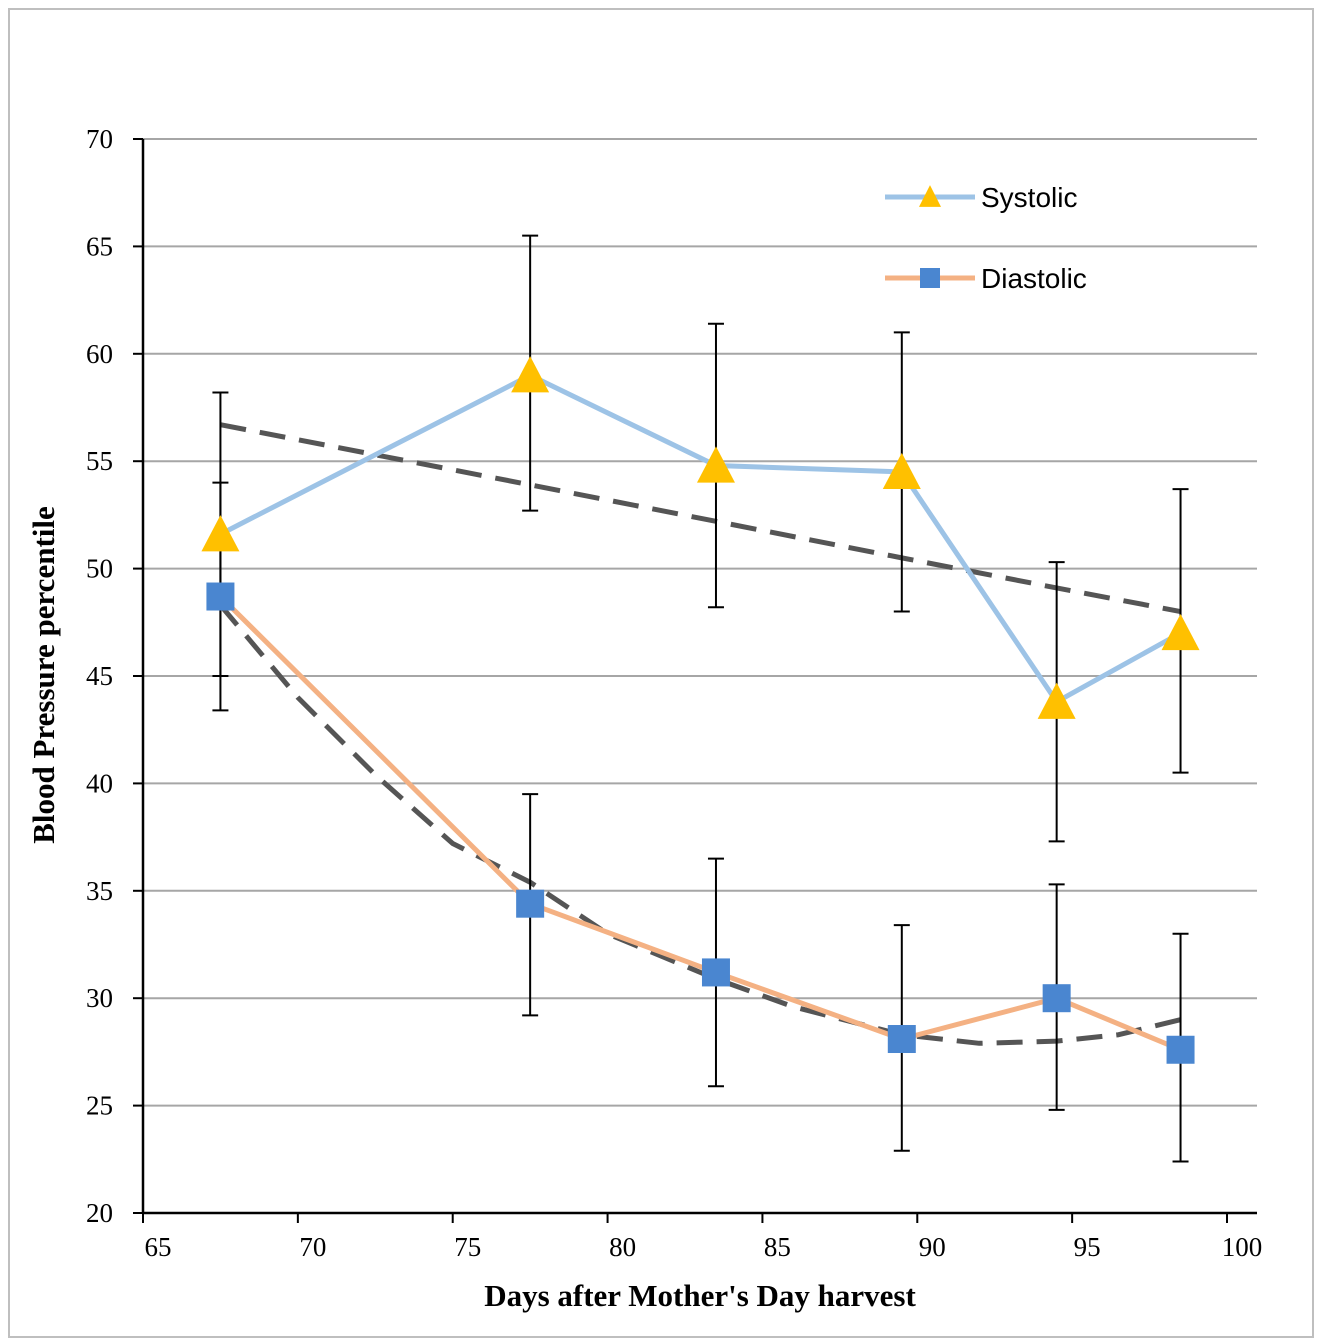  What do you see at coordinates (99, 676) in the screenshot?
I see `y-tick-label: 45` at bounding box center [99, 676].